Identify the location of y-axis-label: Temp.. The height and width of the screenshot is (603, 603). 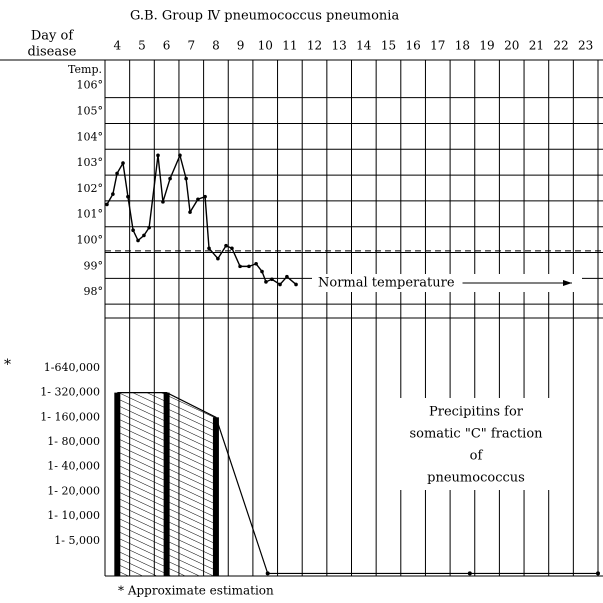
(85, 69).